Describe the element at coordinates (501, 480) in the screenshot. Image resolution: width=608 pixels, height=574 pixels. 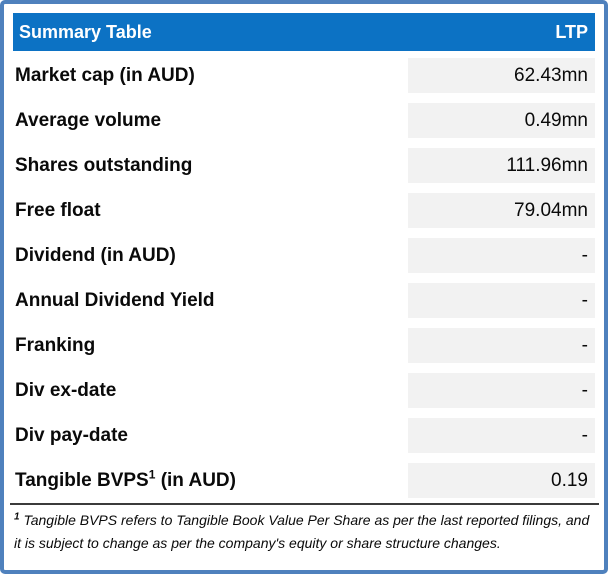
I see `row-value: 0.19` at that location.